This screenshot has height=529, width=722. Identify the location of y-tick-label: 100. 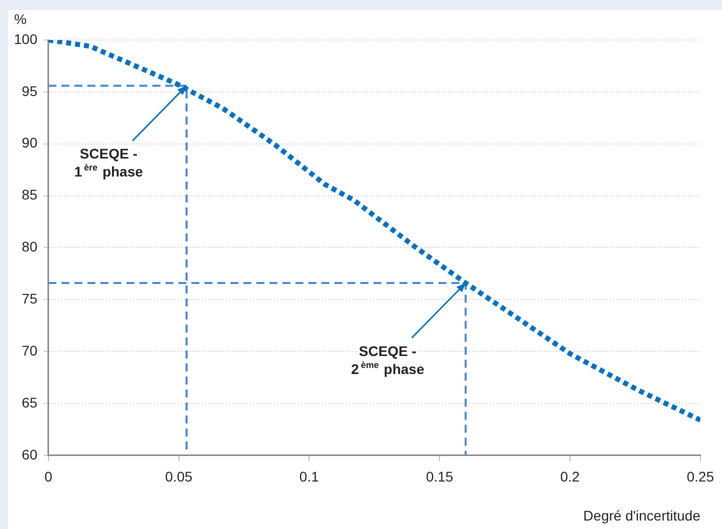
(26, 38).